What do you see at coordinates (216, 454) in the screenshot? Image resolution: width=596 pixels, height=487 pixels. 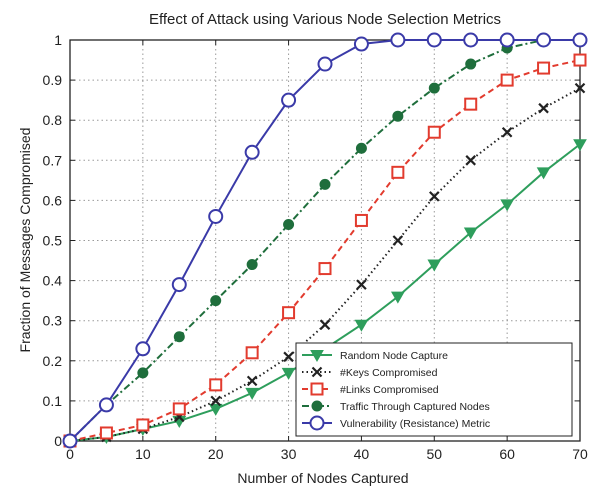 I see `x-tick-label: 20` at bounding box center [216, 454].